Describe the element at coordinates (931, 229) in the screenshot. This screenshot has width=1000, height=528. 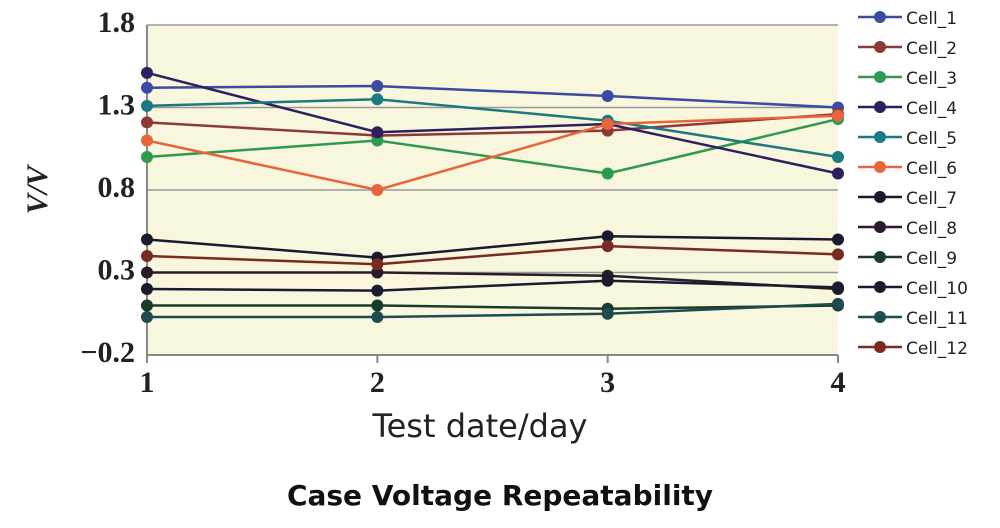
I see `legend-label: Cell_8` at that location.